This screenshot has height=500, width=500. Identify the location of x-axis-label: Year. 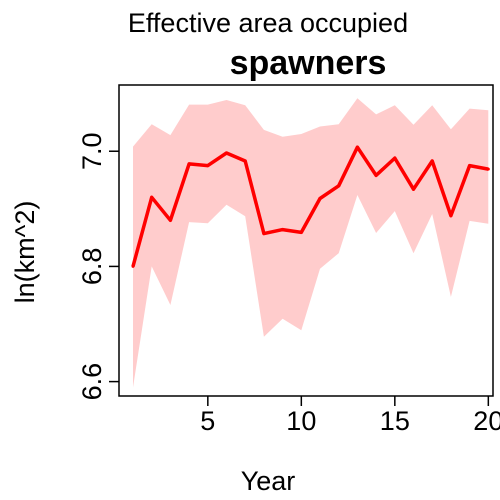
(268, 481).